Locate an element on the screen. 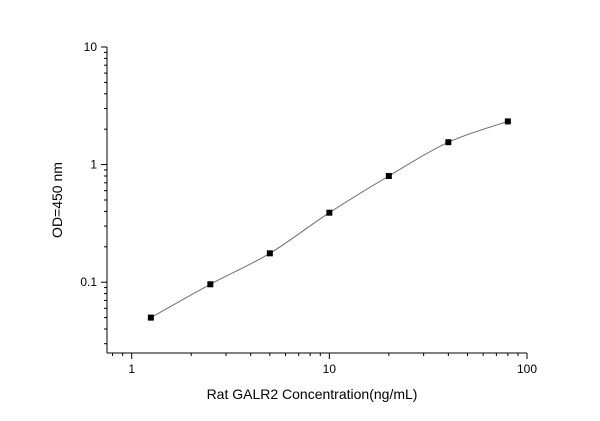  x-tick-label: 100 is located at coordinates (527, 369).